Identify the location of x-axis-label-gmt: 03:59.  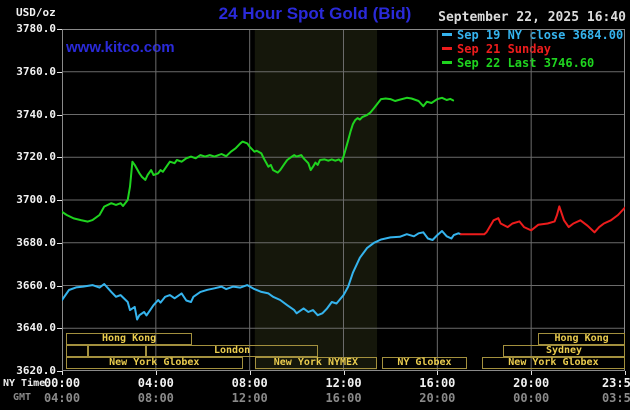
(615, 398).